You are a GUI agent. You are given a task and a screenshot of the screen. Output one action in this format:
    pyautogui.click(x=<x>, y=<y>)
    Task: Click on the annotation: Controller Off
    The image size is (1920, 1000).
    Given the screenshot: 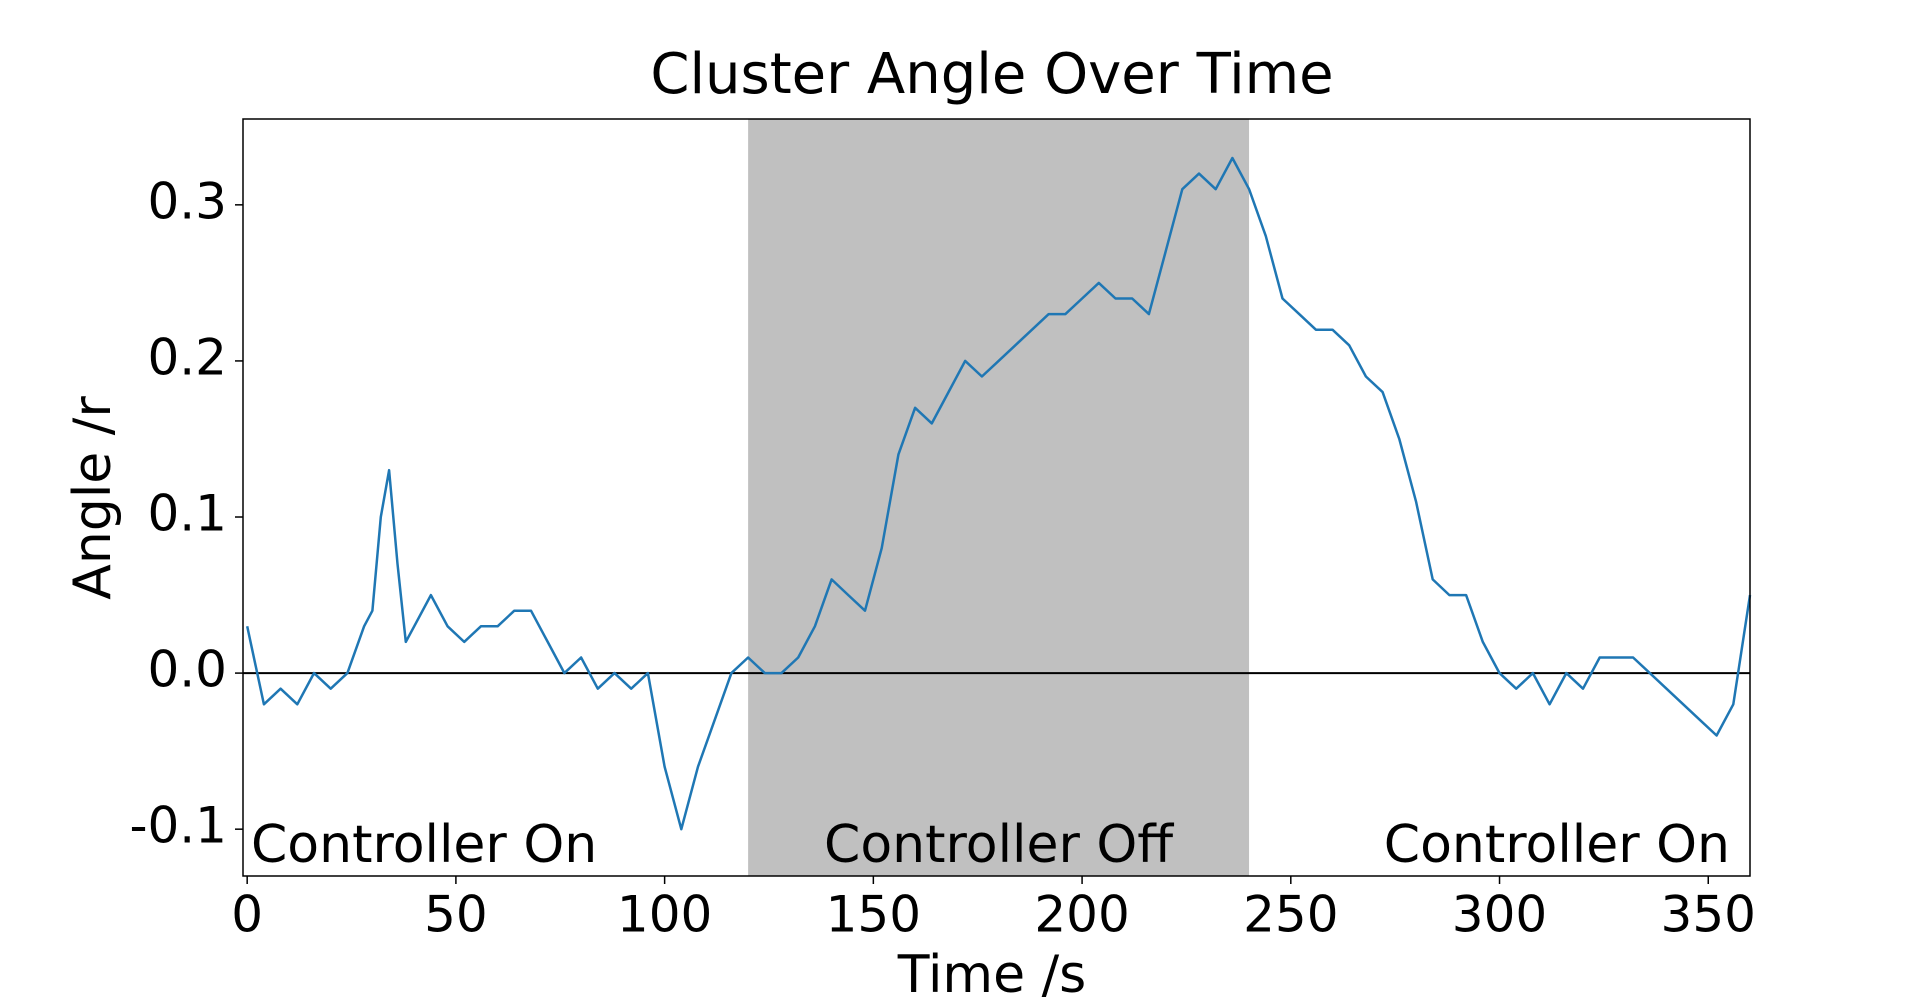 What is the action you would take?
    pyautogui.click(x=999, y=845)
    